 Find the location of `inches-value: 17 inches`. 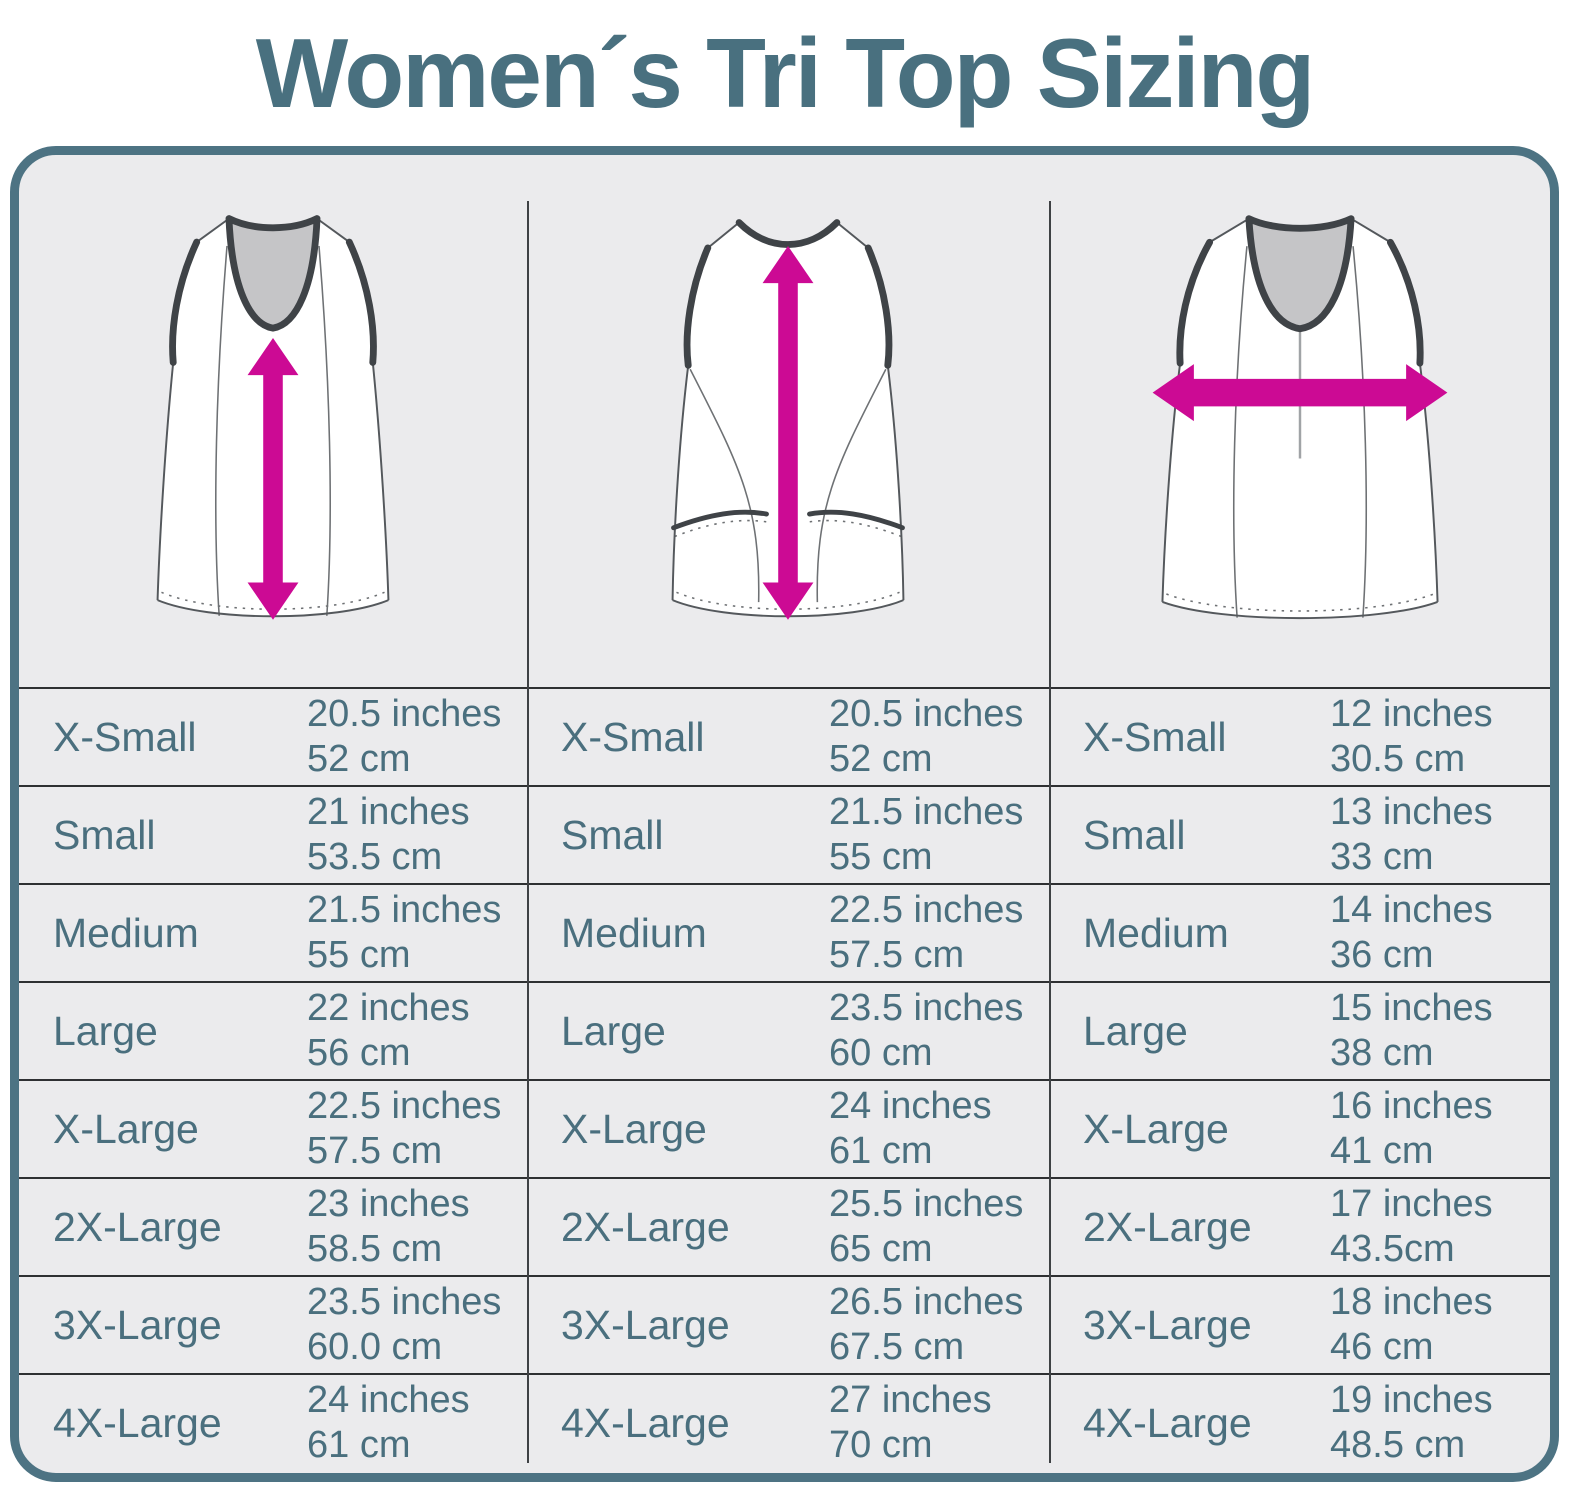

inches-value: 17 inches is located at coordinates (1411, 1204).